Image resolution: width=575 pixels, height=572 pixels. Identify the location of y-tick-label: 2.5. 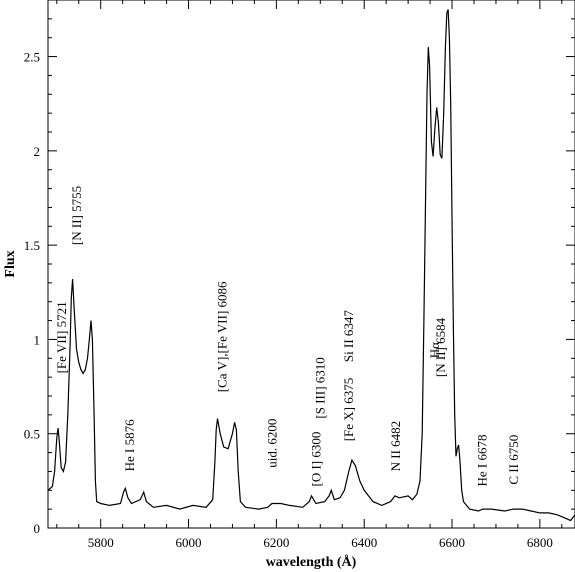
(32, 57).